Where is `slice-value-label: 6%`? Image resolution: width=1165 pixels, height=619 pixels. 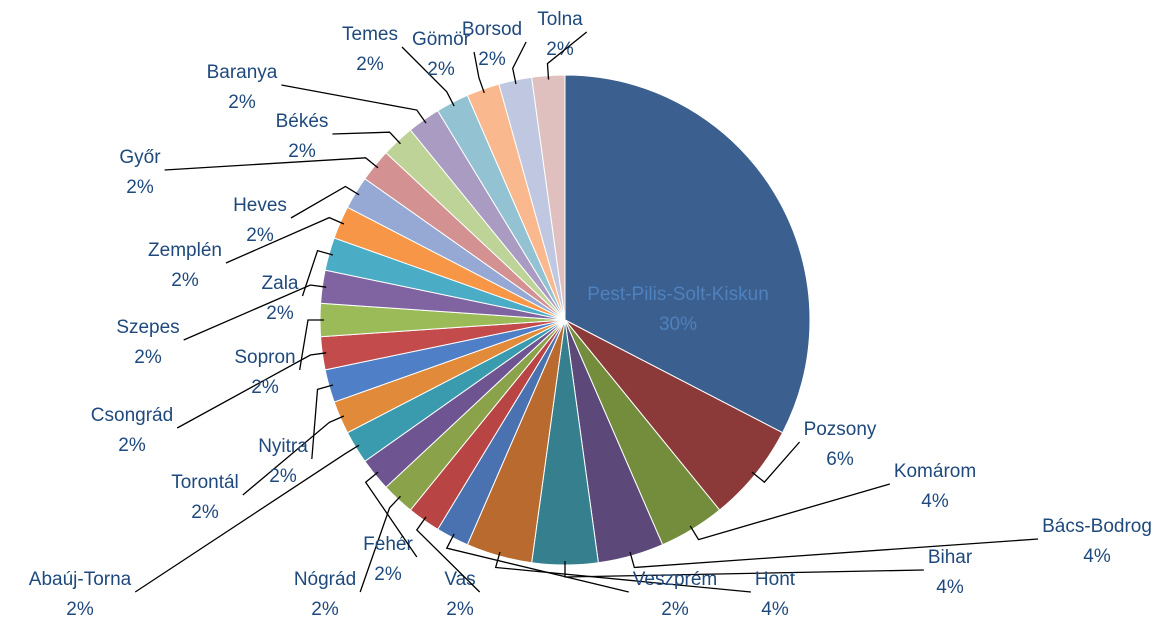
slice-value-label: 6% is located at coordinates (840, 459).